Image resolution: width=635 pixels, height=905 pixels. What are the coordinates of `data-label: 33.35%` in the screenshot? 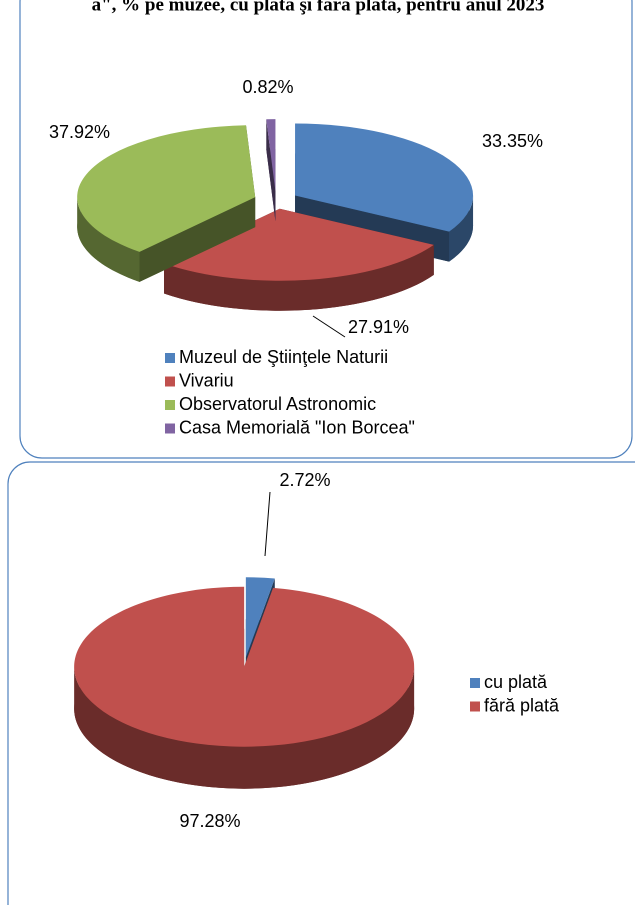 It's located at (512, 141).